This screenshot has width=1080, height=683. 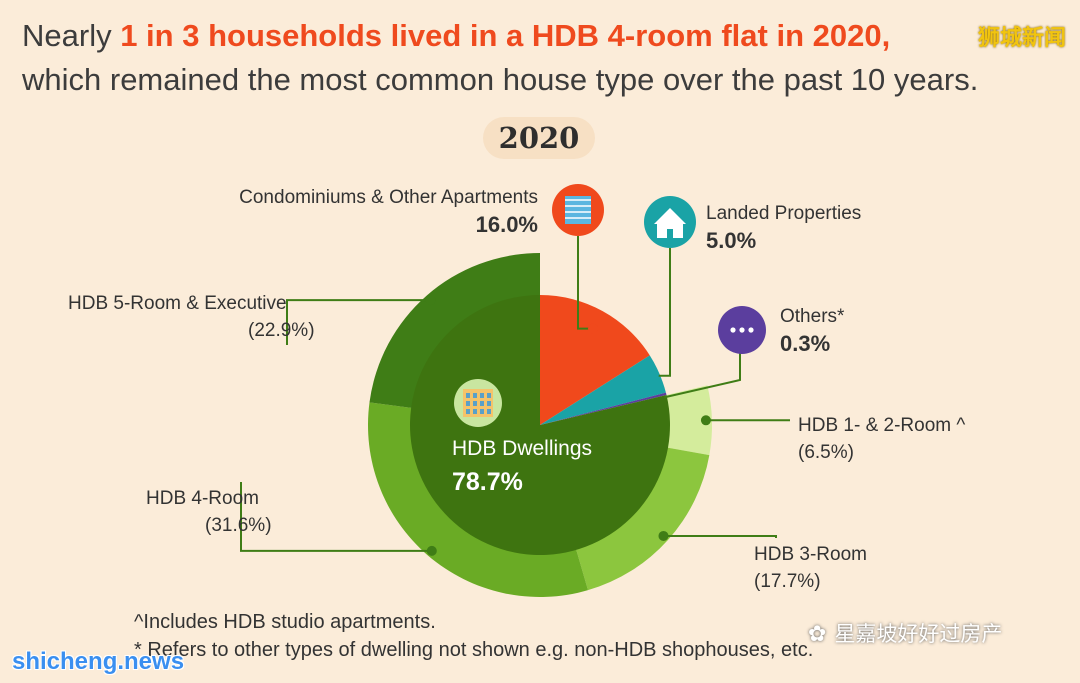 I want to click on hdb-4room-value: (31.6%), so click(x=238, y=525).